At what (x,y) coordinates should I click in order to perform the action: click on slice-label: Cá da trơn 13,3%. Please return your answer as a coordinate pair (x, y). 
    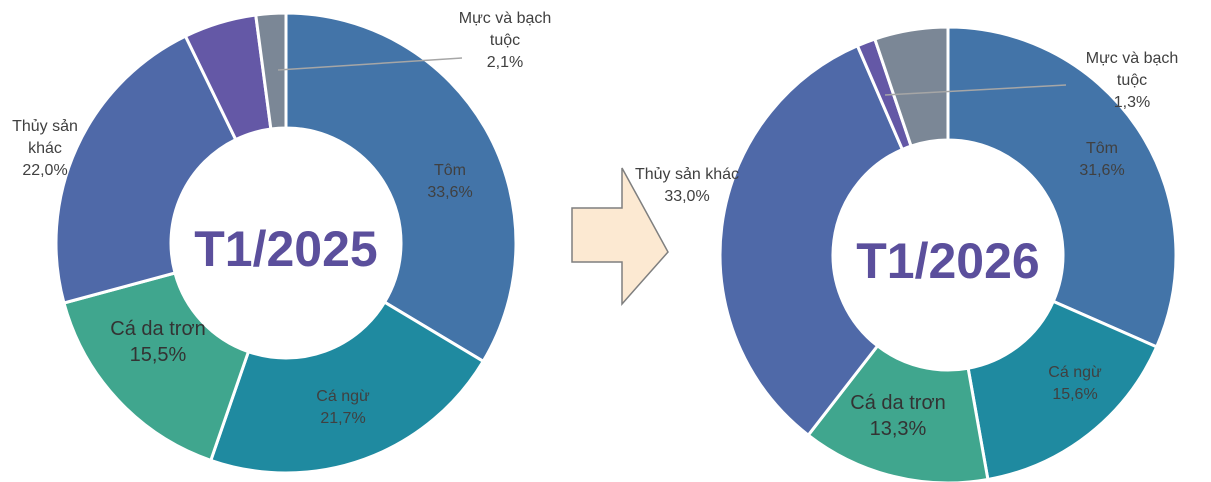
    Looking at the image, I should click on (897, 416).